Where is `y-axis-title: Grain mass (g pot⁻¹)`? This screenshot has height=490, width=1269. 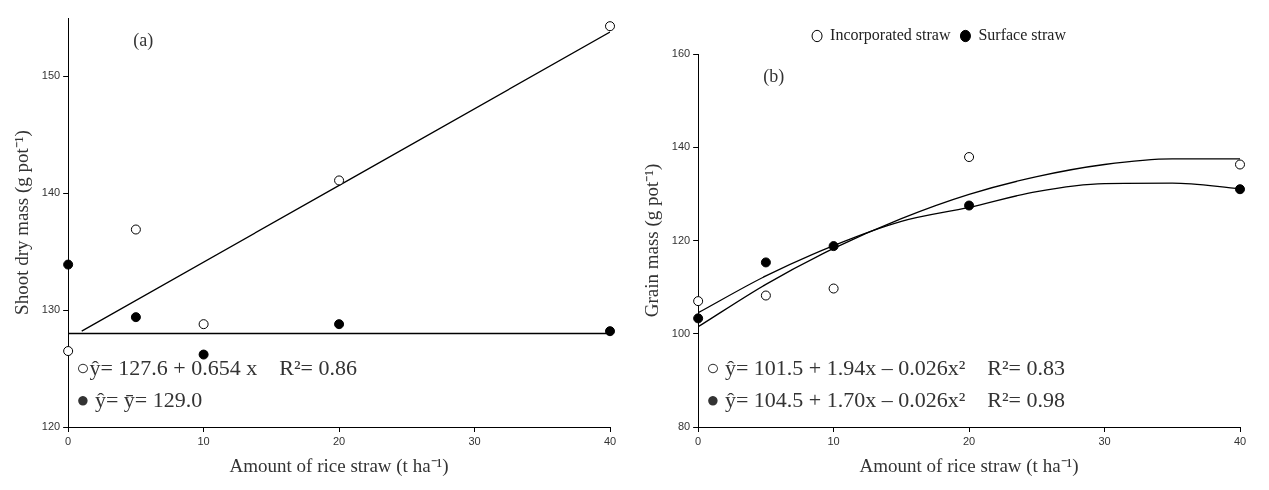 y-axis-title: Grain mass (g pot⁻¹) is located at coordinates (652, 240).